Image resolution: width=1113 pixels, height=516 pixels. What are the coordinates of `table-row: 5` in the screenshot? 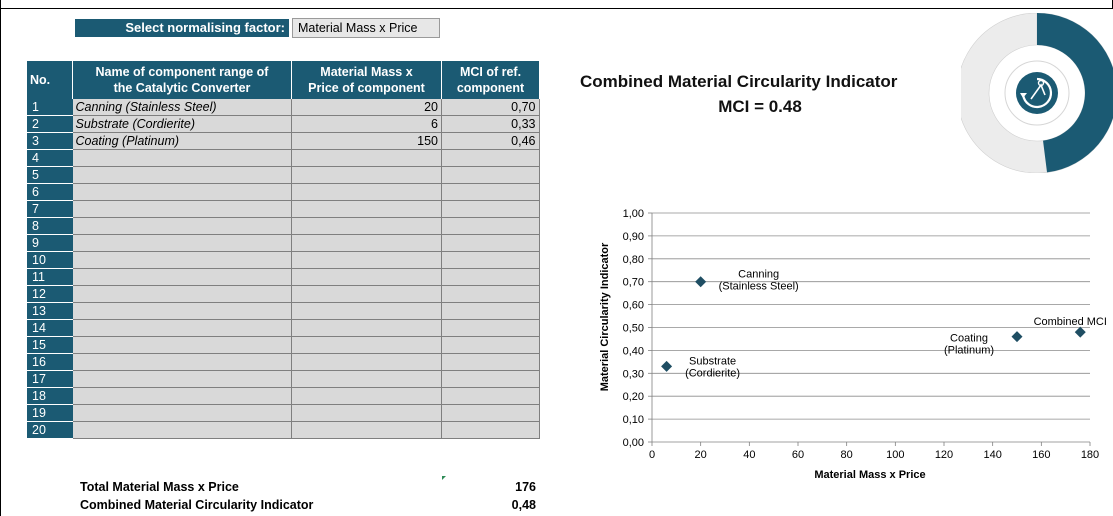 It's located at (283, 175).